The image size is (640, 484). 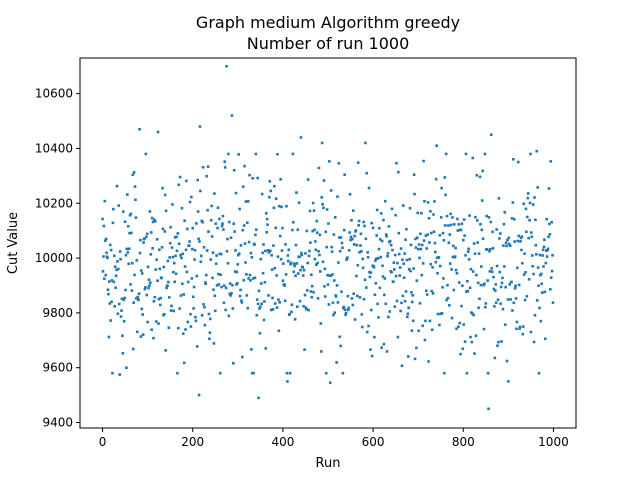 What do you see at coordinates (192, 442) in the screenshot?
I see `x-tick-label: 200` at bounding box center [192, 442].